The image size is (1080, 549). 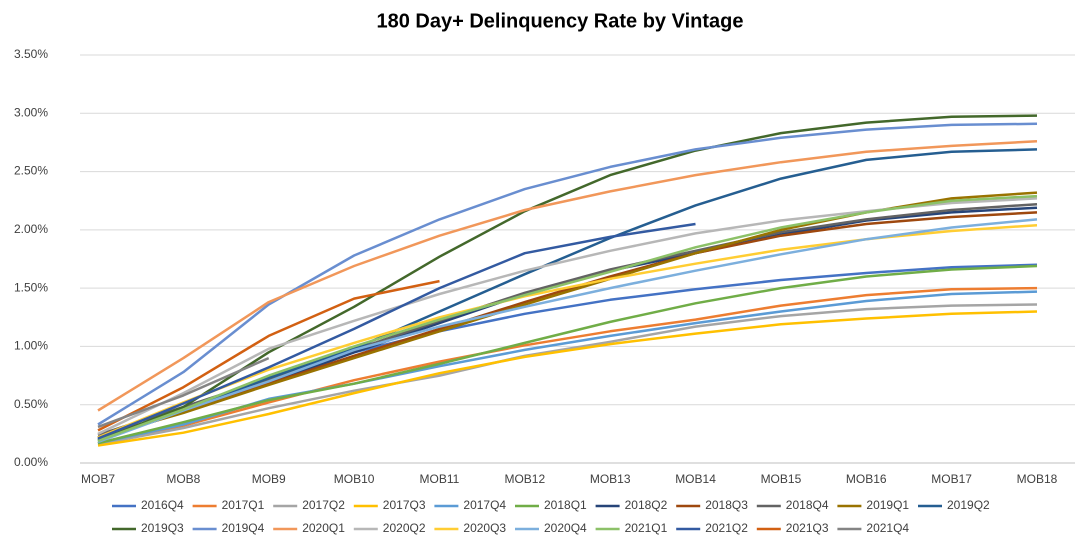 I want to click on legend-label: 2017Q1, so click(x=243, y=505).